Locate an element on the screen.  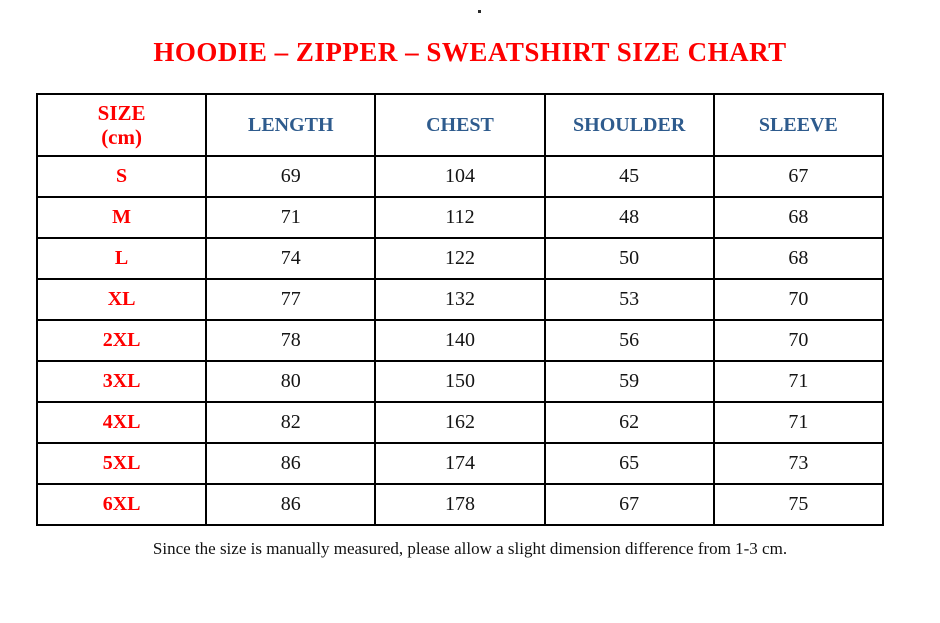
column-header-size: SIZE (cm) is located at coordinates (121, 125).